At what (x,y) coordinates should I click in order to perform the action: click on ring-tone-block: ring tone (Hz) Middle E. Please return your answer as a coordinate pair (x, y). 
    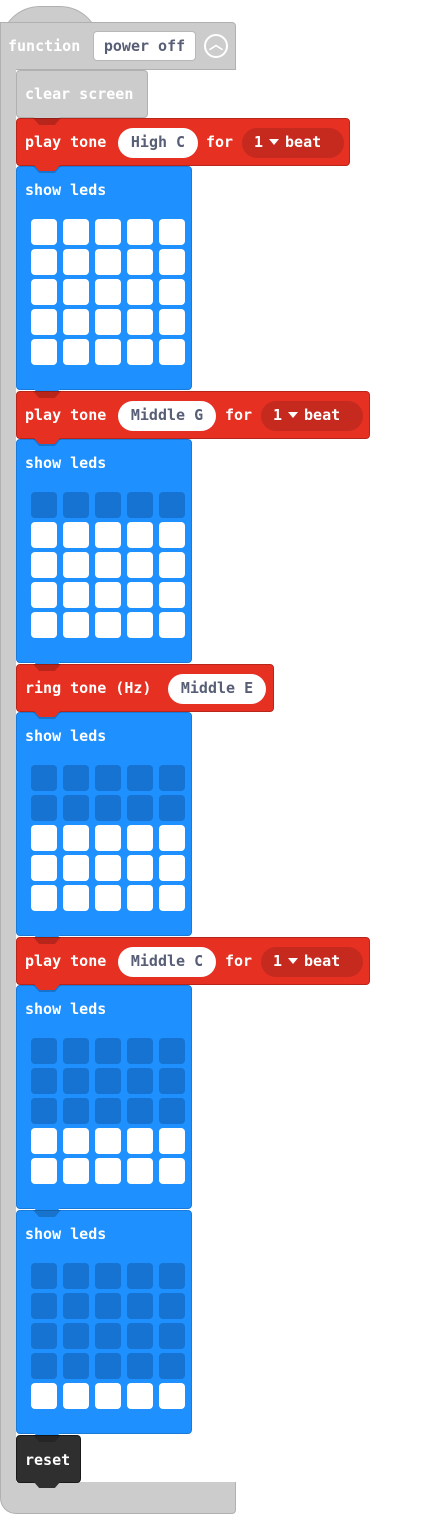
    Looking at the image, I should click on (145, 688).